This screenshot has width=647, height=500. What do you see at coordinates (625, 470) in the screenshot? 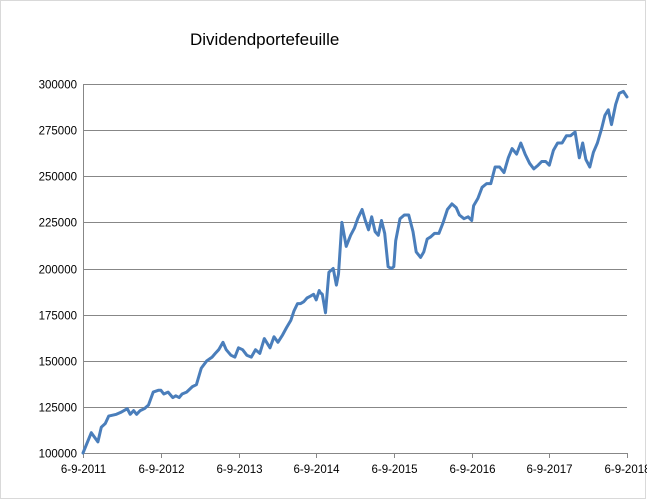
I see `x-tick-label: 6-9-2018` at bounding box center [625, 470].